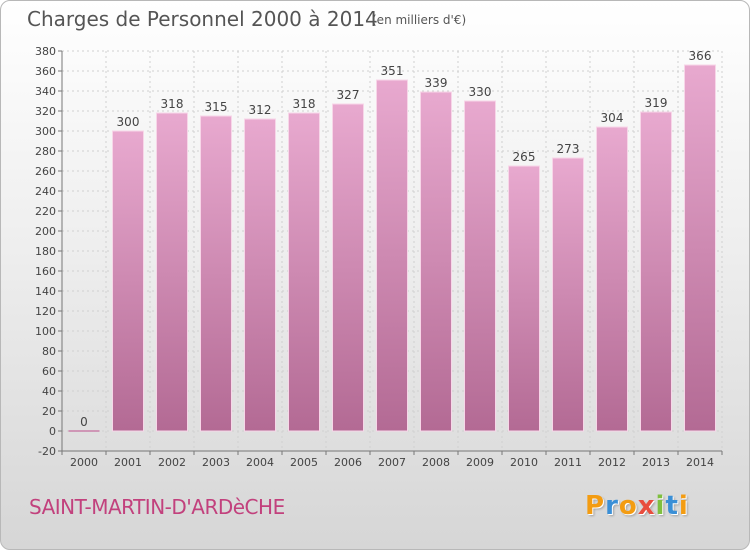 The width and height of the screenshot is (750, 550). I want to click on x-tick-label: 2004, so click(260, 462).